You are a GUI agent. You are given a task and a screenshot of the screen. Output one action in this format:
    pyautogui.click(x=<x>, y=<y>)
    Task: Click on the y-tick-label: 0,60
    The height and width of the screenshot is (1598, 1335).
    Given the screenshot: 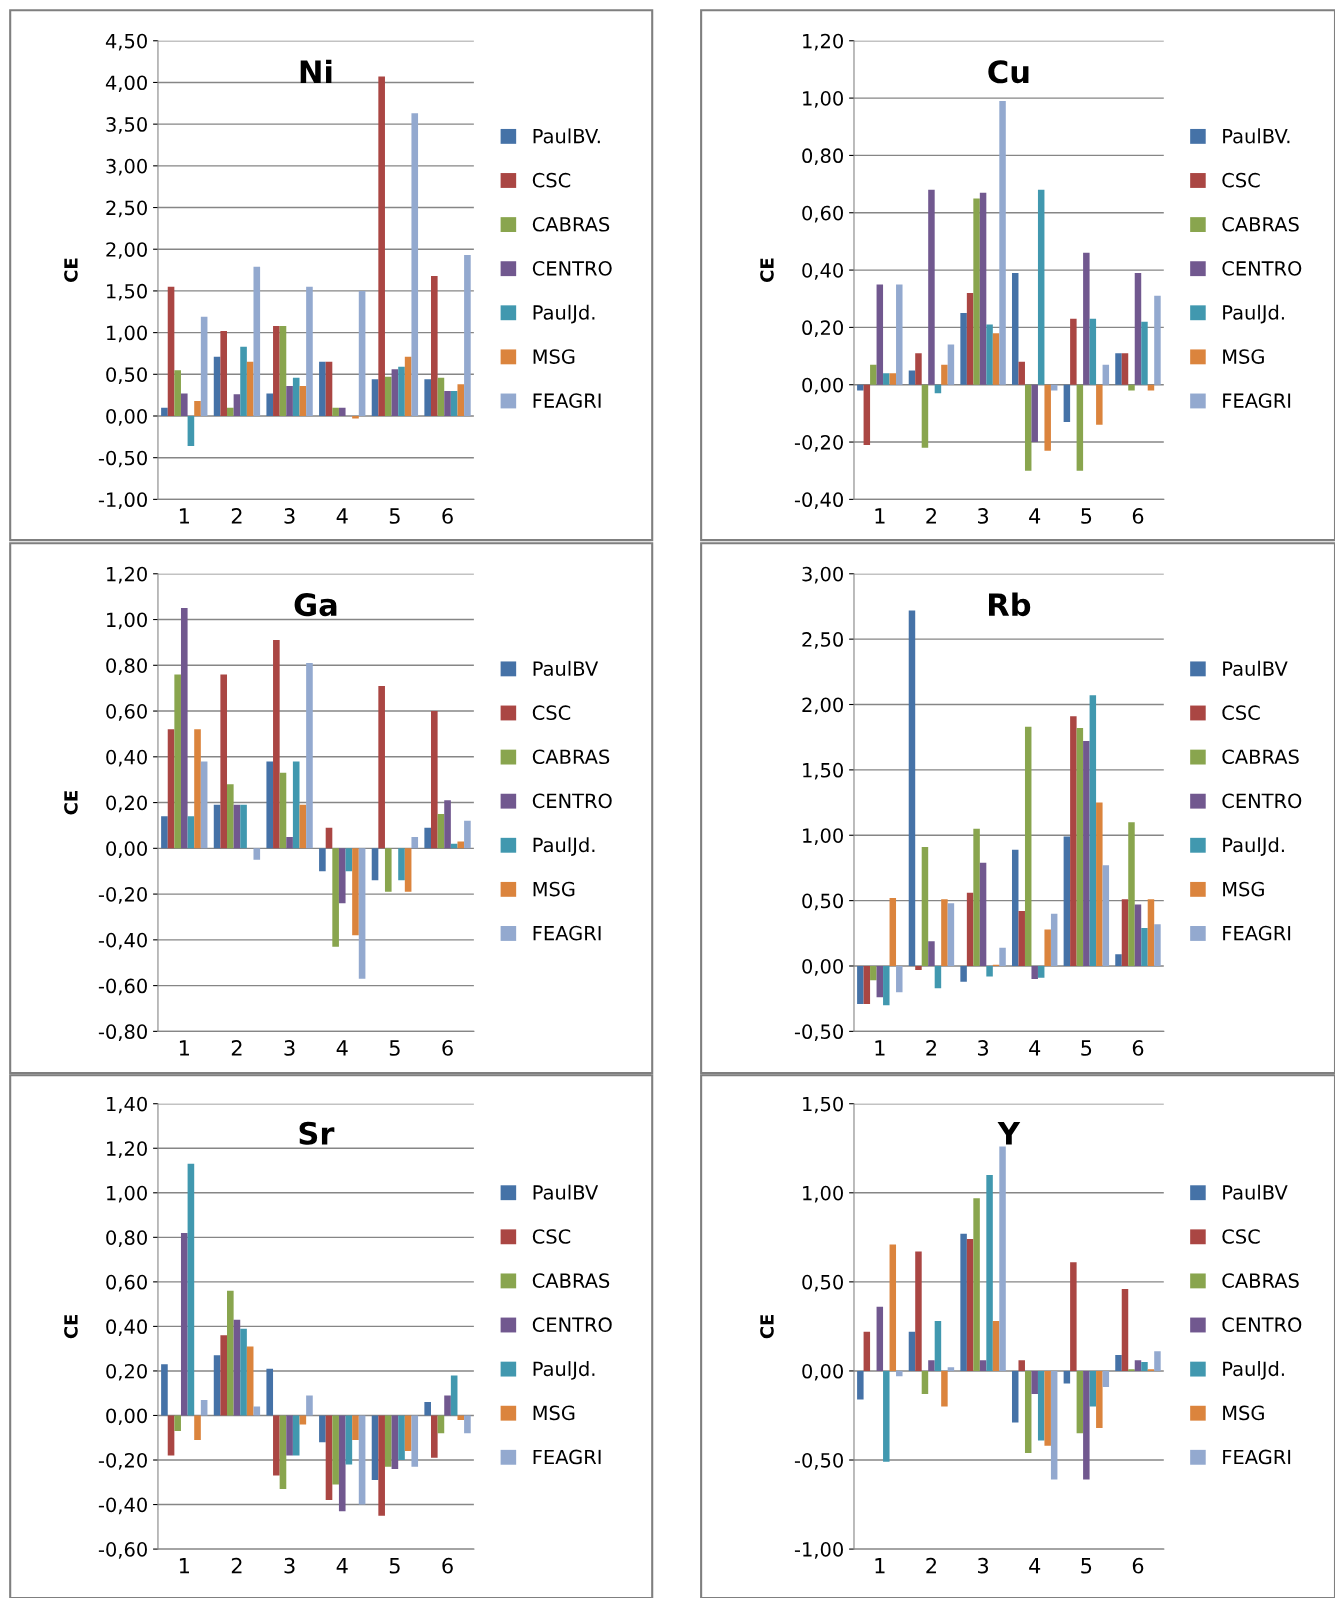 What is the action you would take?
    pyautogui.click(x=822, y=214)
    